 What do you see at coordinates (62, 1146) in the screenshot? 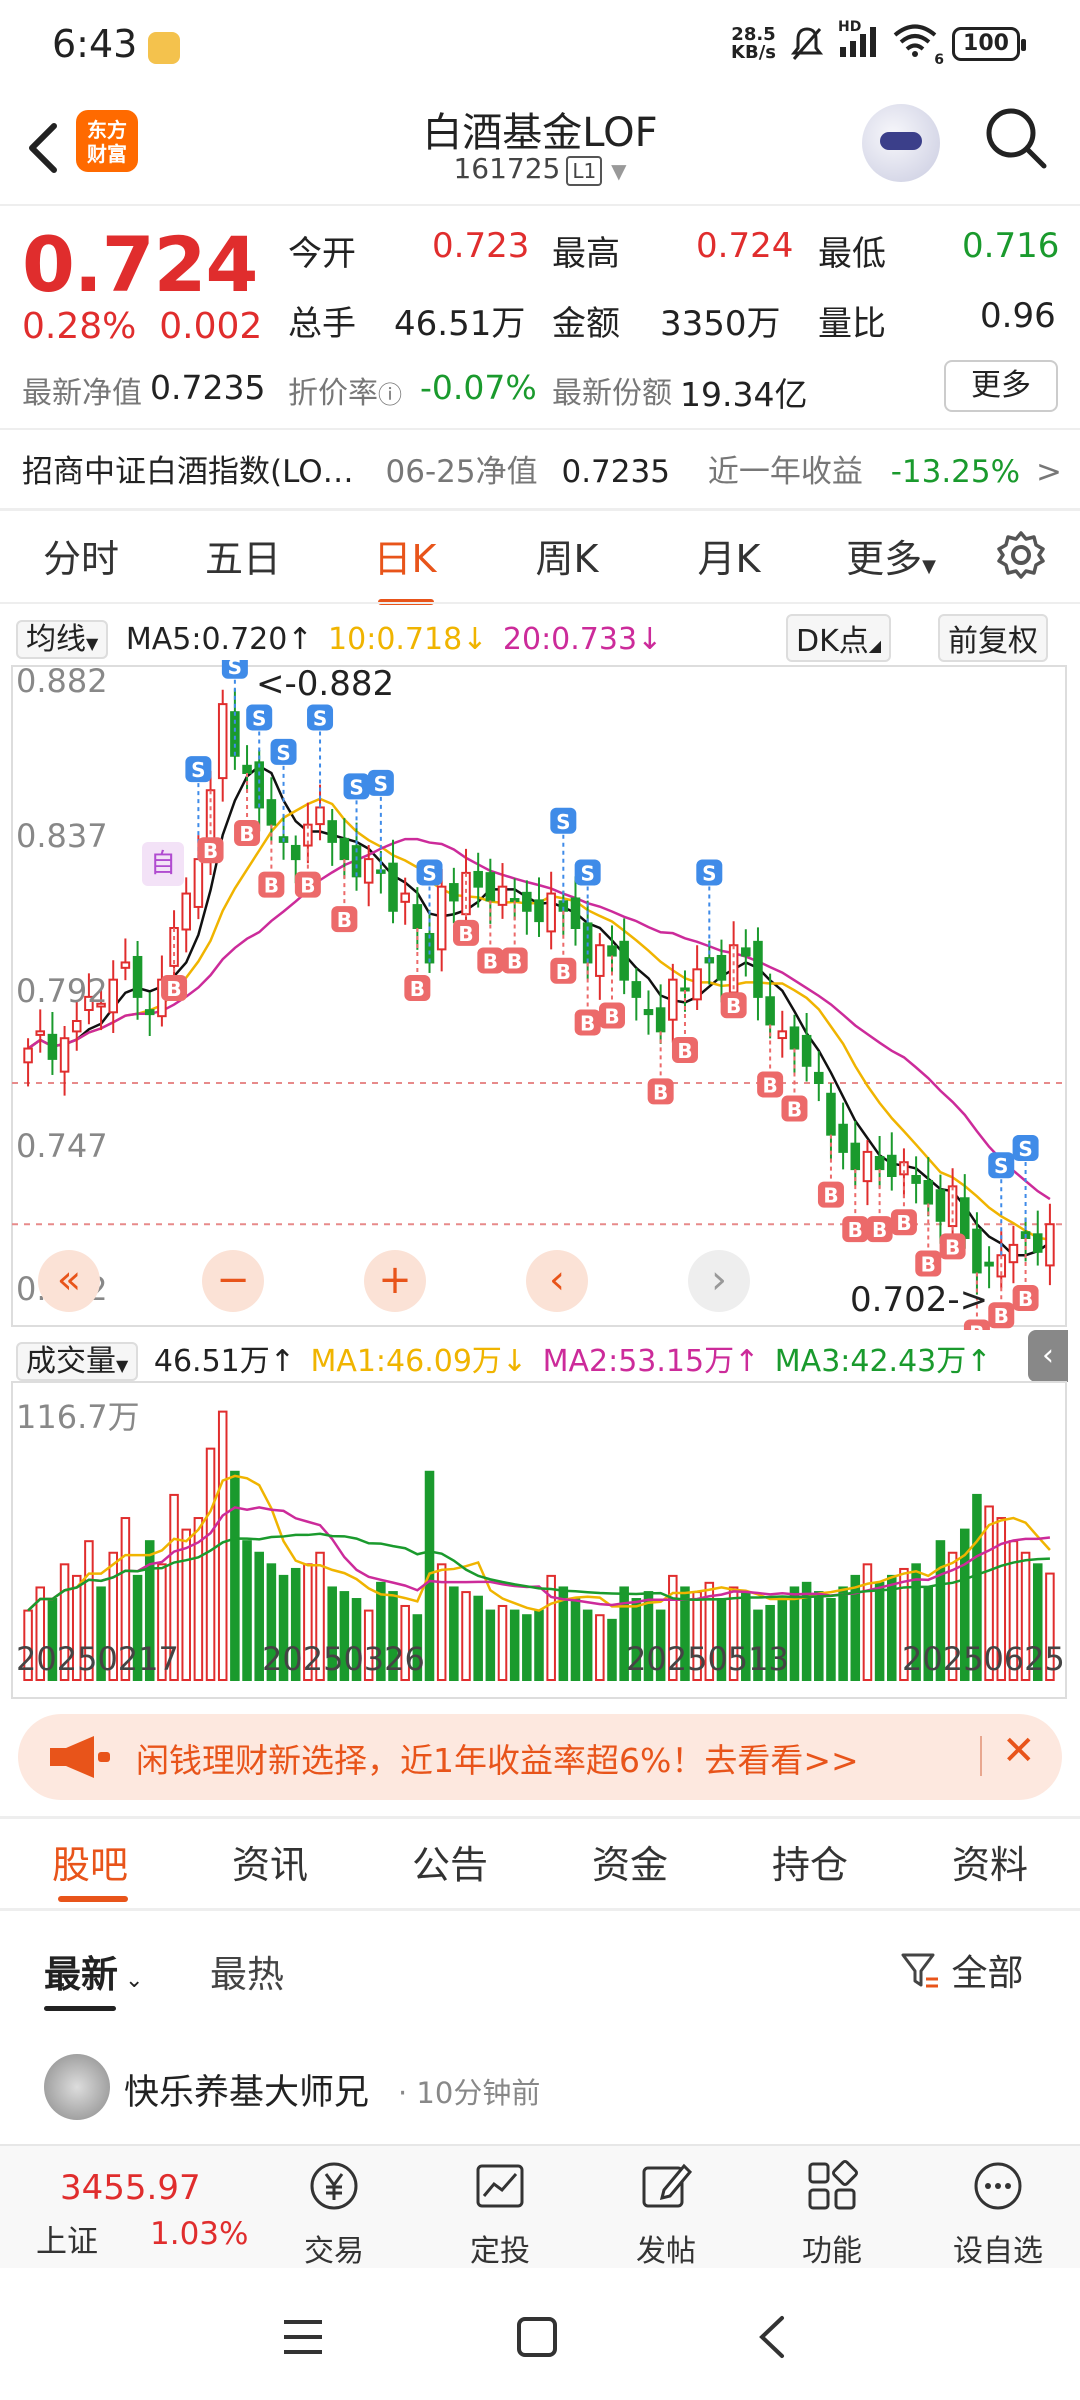
I see `y-axis-label: 0.747` at bounding box center [62, 1146].